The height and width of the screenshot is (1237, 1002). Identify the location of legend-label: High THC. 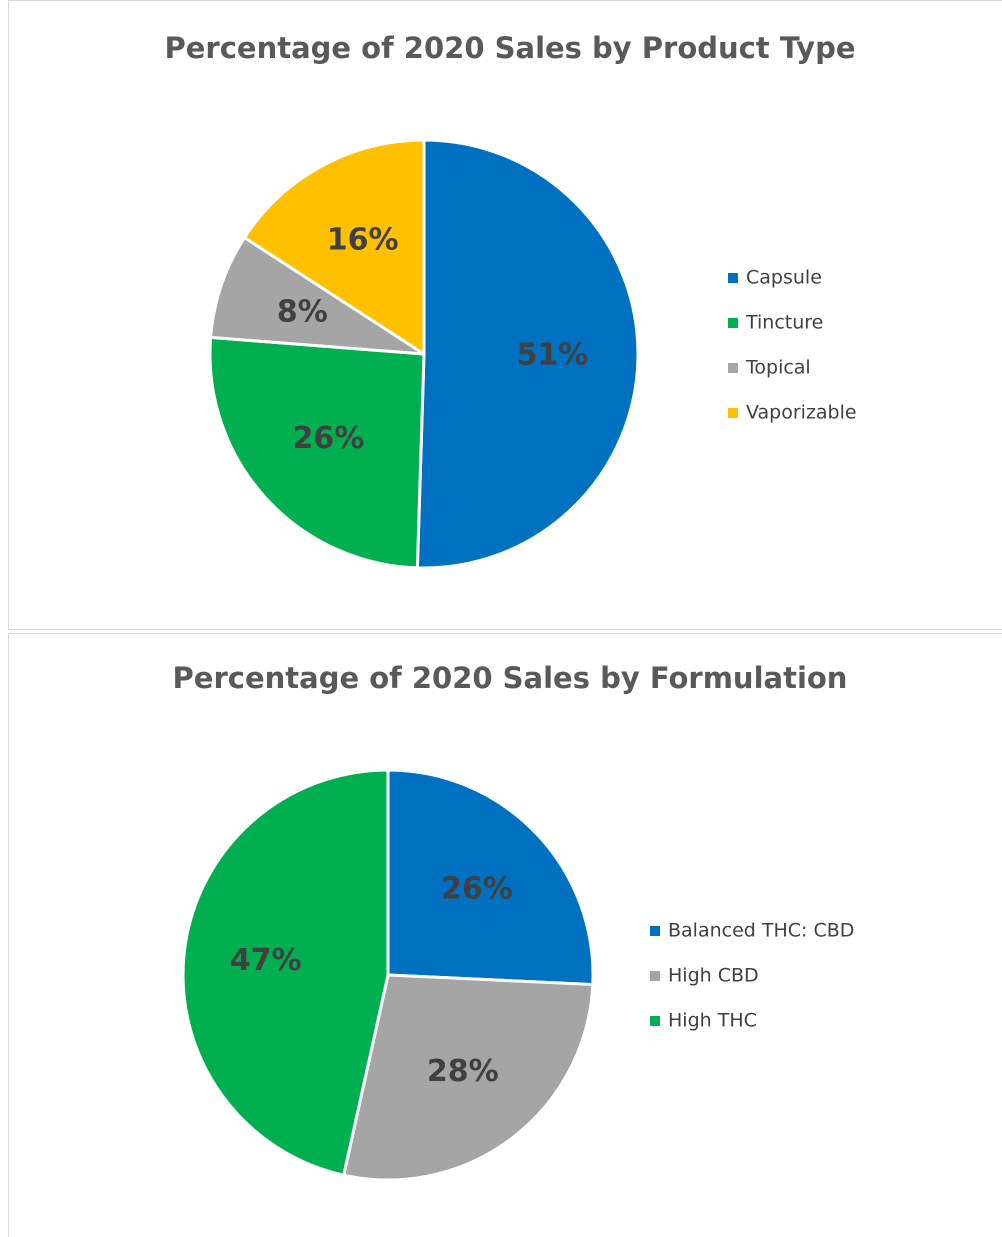
(712, 1021).